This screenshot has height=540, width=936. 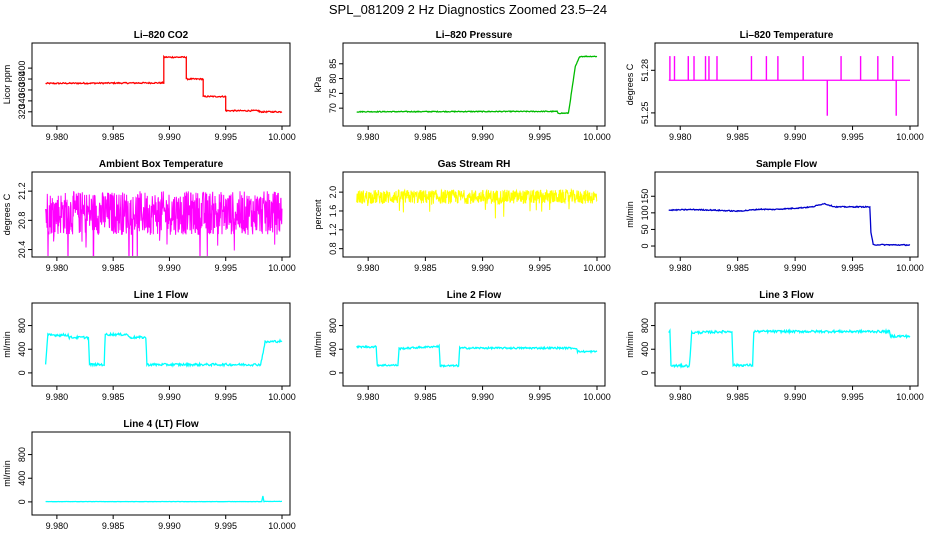 What do you see at coordinates (333, 108) in the screenshot?
I see `y-tick-label: 70` at bounding box center [333, 108].